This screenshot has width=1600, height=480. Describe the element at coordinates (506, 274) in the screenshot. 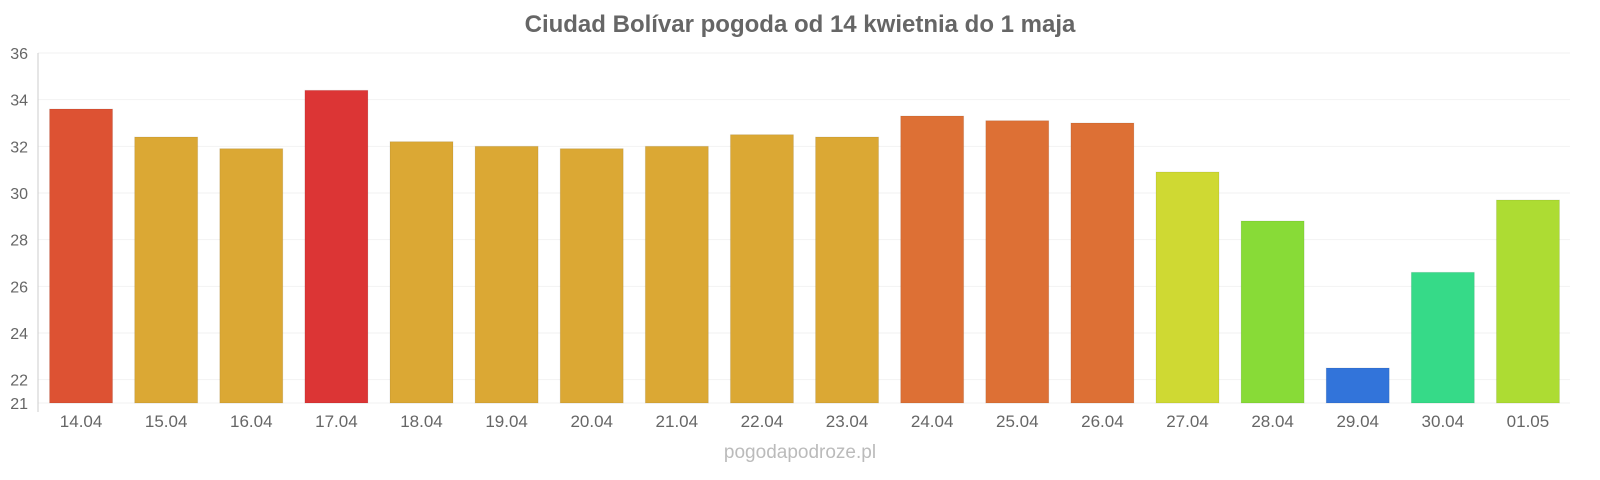

I see `bar-19.04` at that location.